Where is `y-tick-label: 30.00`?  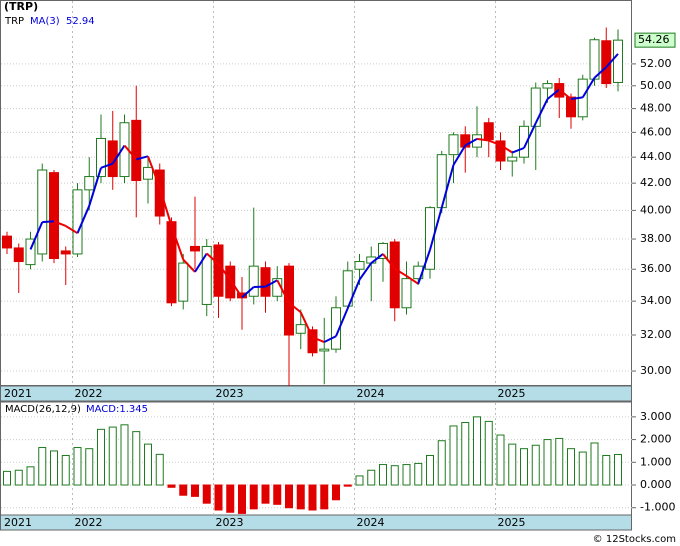 y-tick-label: 30.00 is located at coordinates (656, 370).